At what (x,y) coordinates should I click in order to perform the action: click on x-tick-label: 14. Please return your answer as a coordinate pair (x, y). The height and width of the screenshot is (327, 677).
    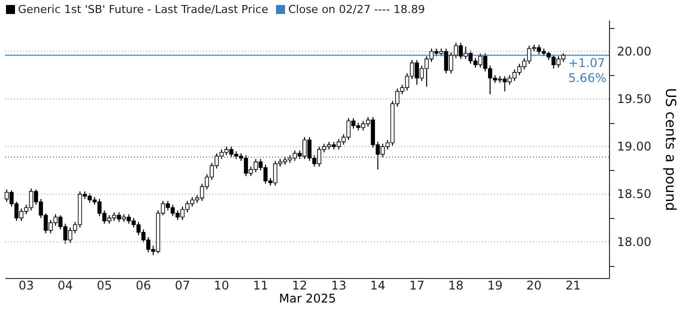
    Looking at the image, I should click on (378, 285).